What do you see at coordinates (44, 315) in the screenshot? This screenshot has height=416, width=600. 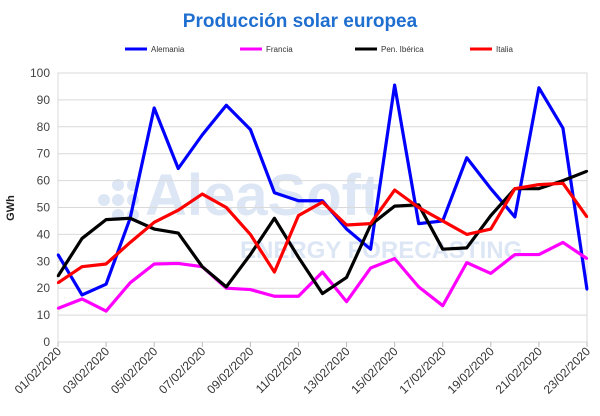 I see `y-tick-label: 10` at bounding box center [44, 315].